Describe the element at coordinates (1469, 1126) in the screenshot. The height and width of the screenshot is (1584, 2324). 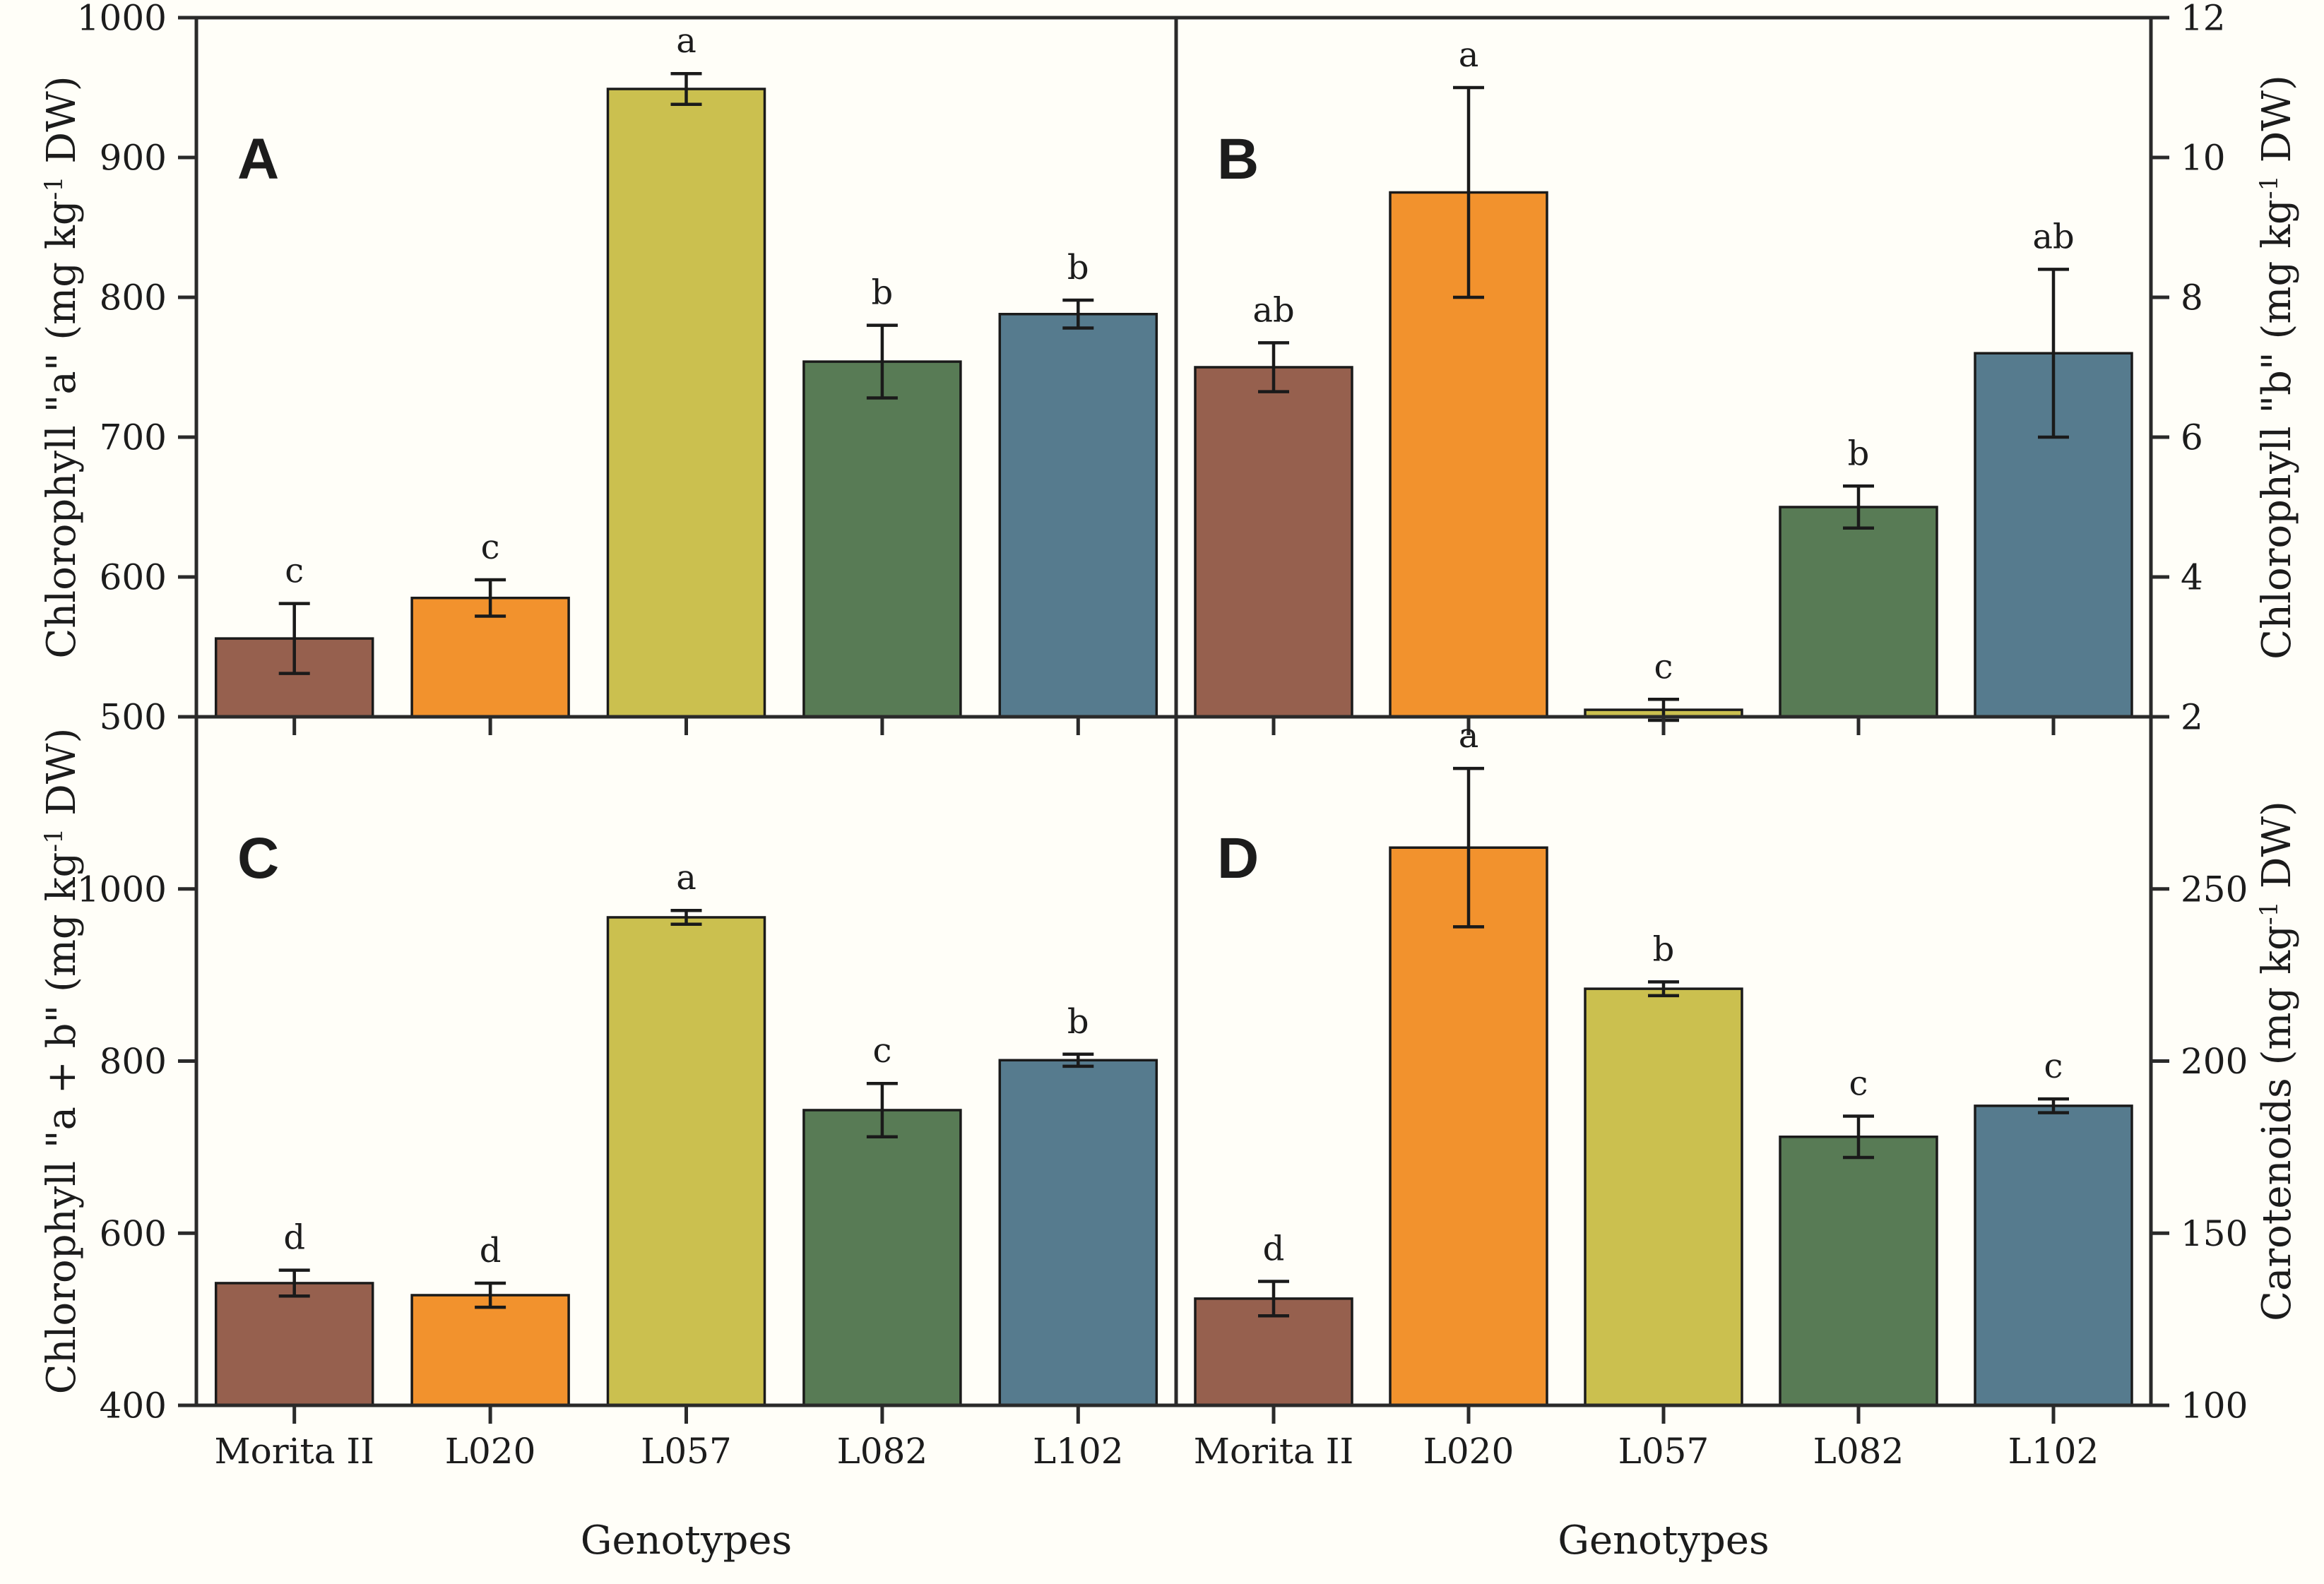
I see `bar-l020-panel-d` at that location.